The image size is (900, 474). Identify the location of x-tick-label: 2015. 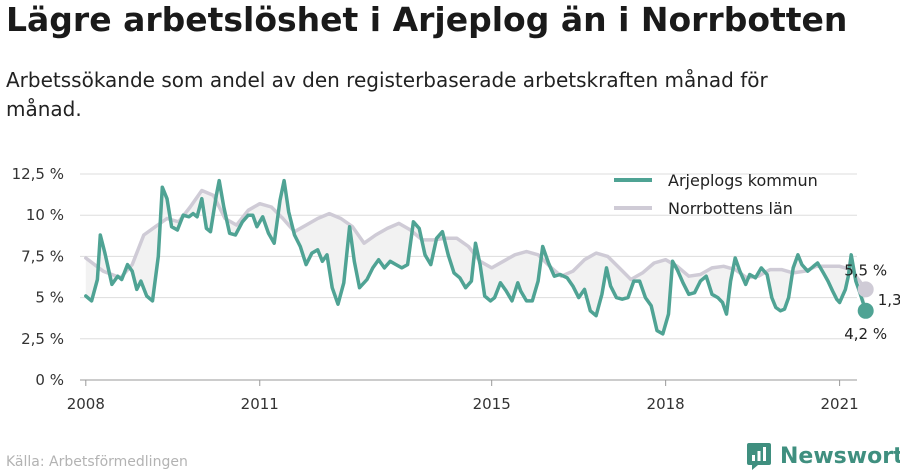
(492, 404).